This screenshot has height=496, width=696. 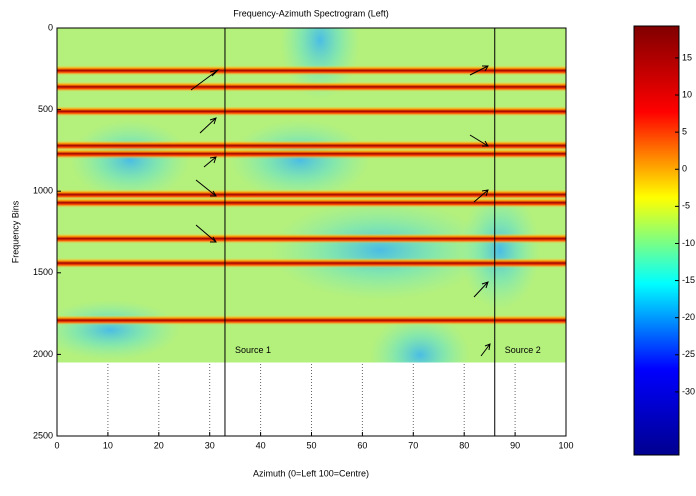 I want to click on x-tick-label: 50, so click(x=311, y=445).